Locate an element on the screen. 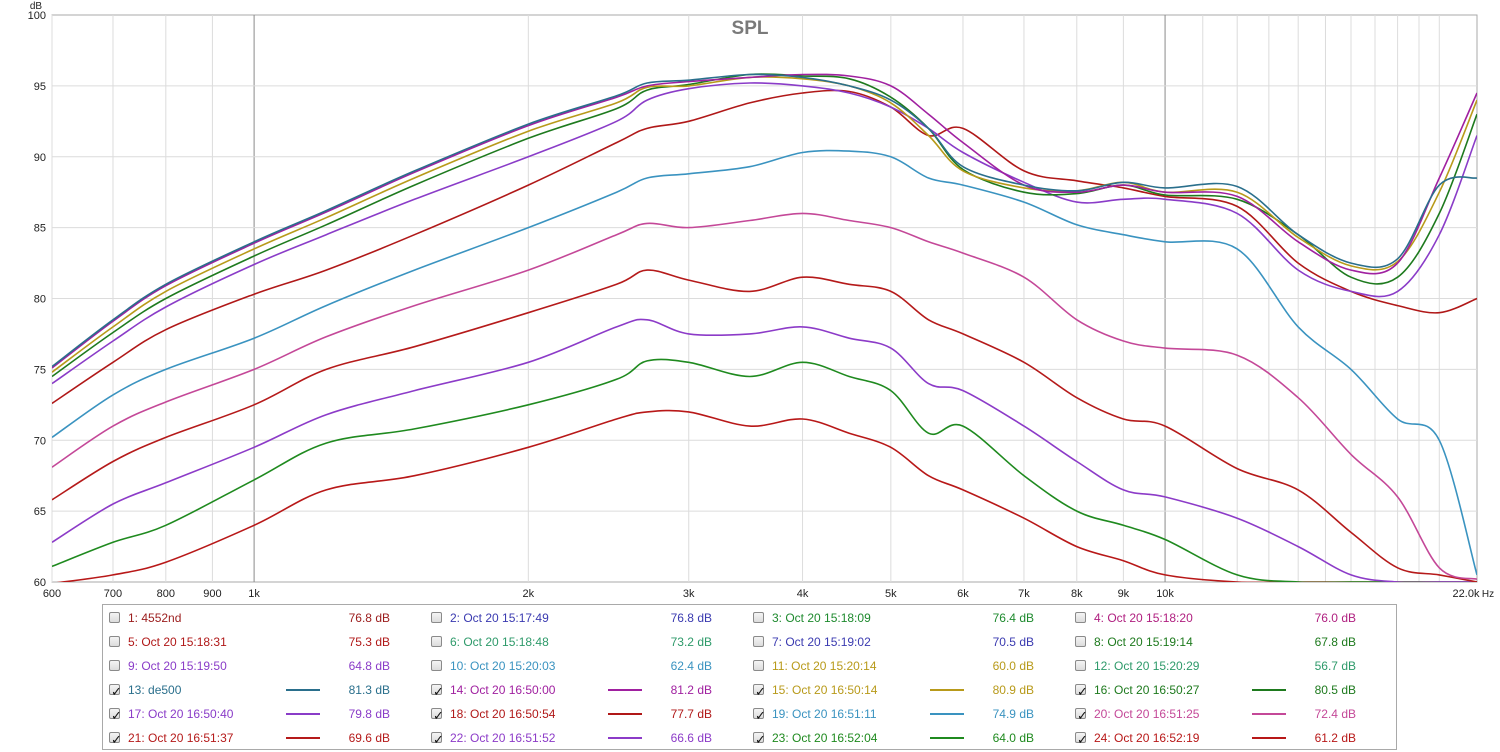 This screenshot has height=752, width=1500. legend-value: 61.2 dB is located at coordinates (1335, 738).